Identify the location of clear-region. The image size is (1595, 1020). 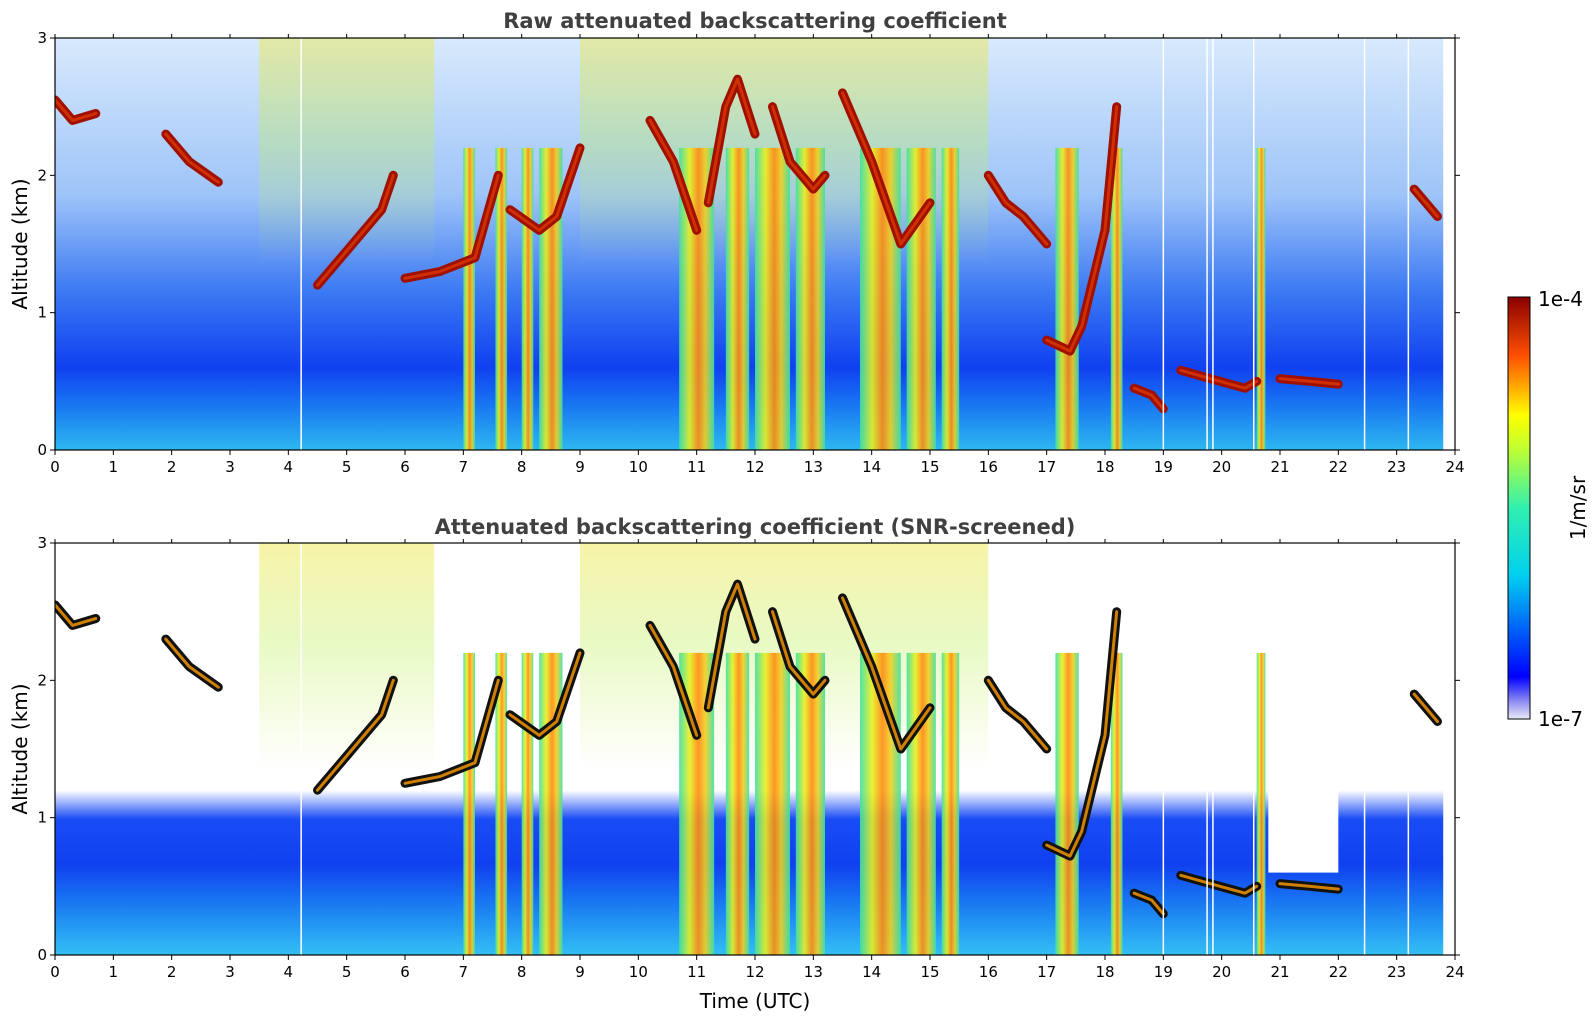
(1303, 804).